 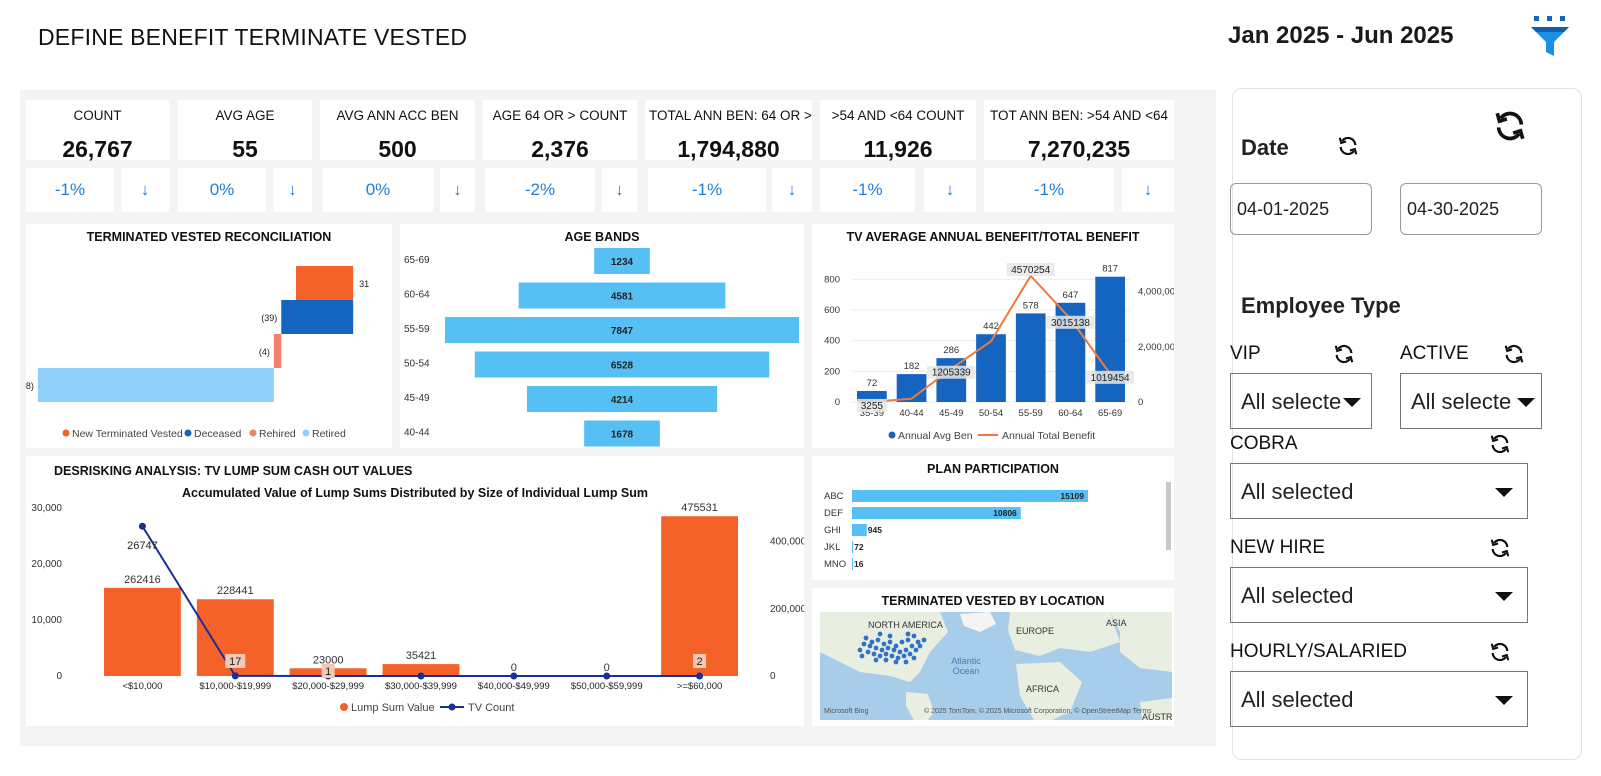 I want to click on bar-label: 35421, so click(x=421, y=656).